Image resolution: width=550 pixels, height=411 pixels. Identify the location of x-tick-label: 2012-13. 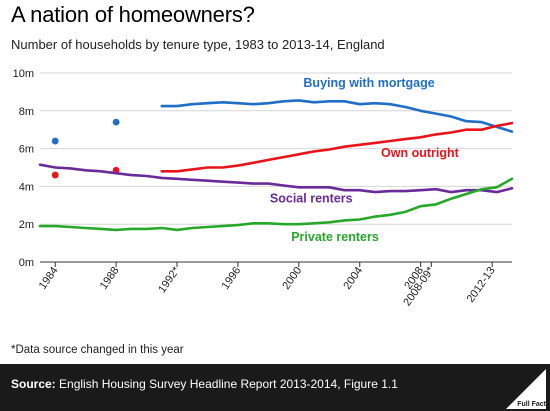
(481, 285).